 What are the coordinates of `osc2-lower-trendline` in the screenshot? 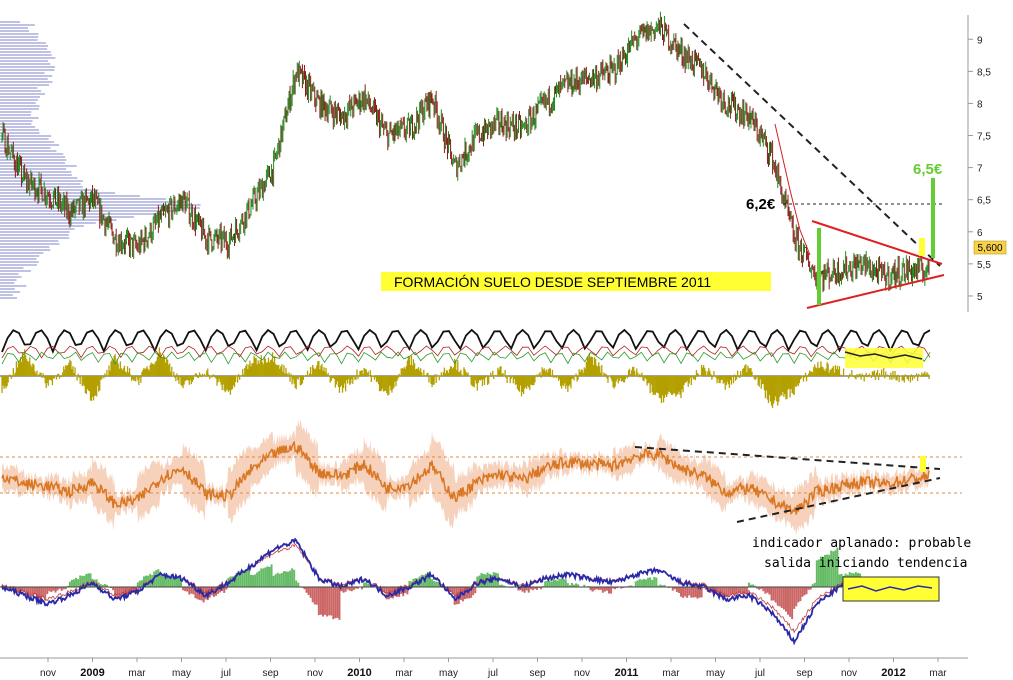 It's located at (838, 500).